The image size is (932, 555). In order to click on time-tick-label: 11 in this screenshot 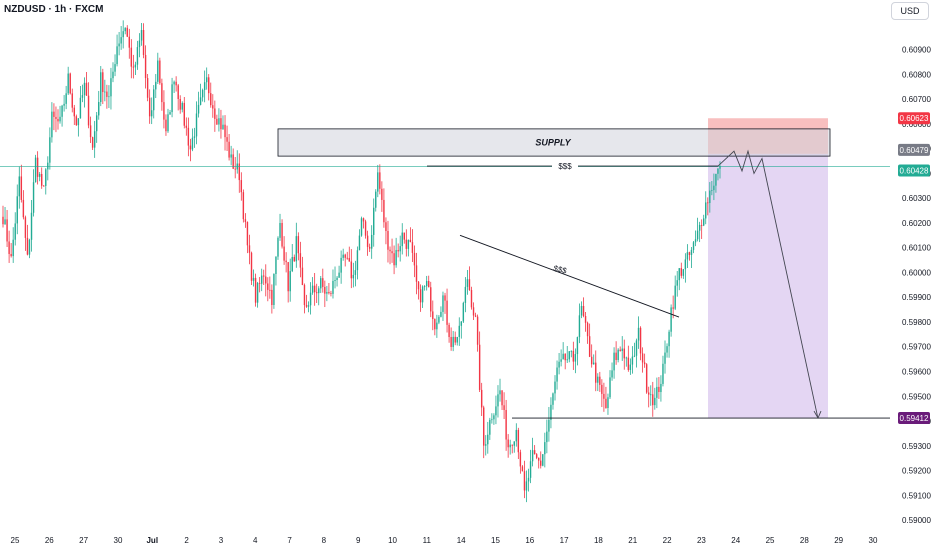, I will do `click(427, 540)`.